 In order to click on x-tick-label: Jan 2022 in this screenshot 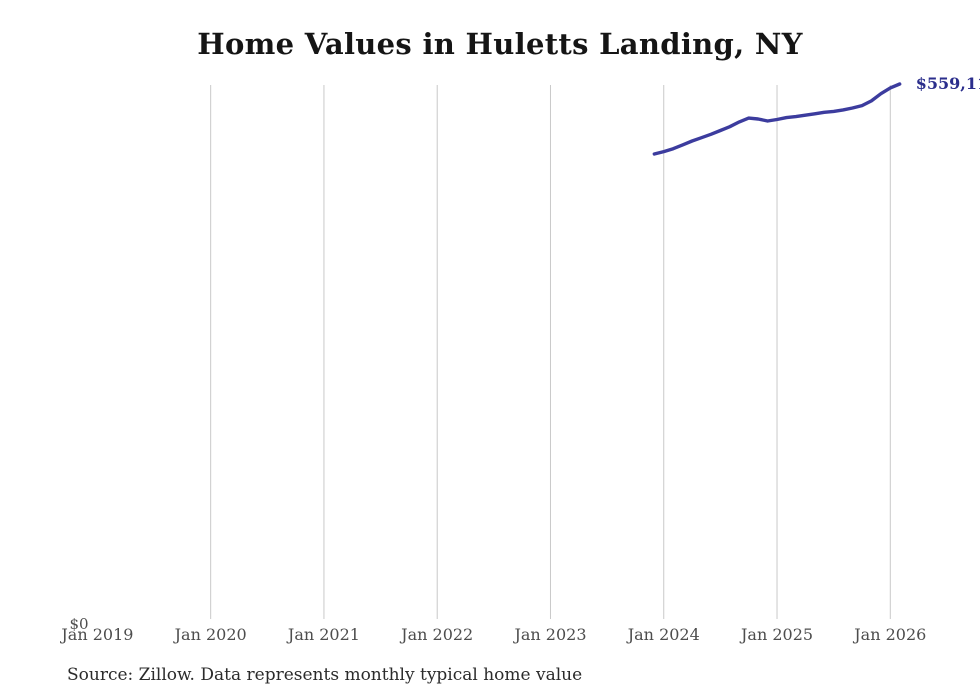, I will do `click(436, 634)`.